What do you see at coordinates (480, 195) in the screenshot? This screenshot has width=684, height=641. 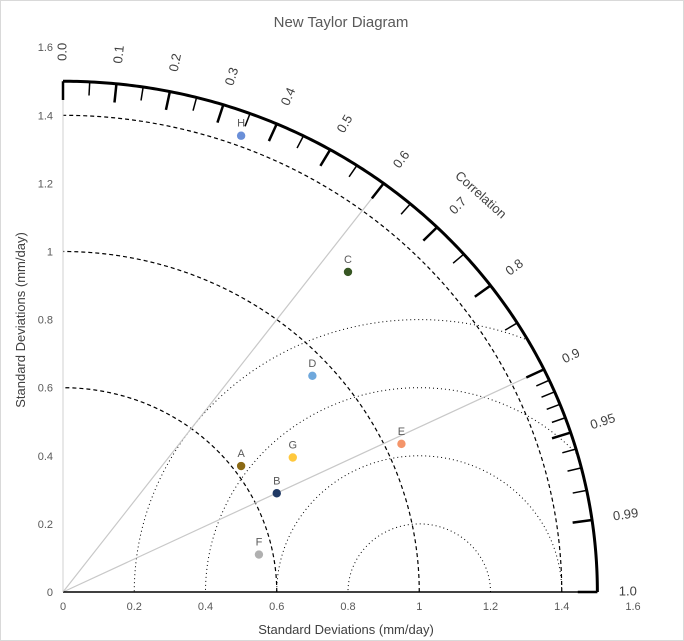 I see `correlation-axis-title: Correlation` at bounding box center [480, 195].